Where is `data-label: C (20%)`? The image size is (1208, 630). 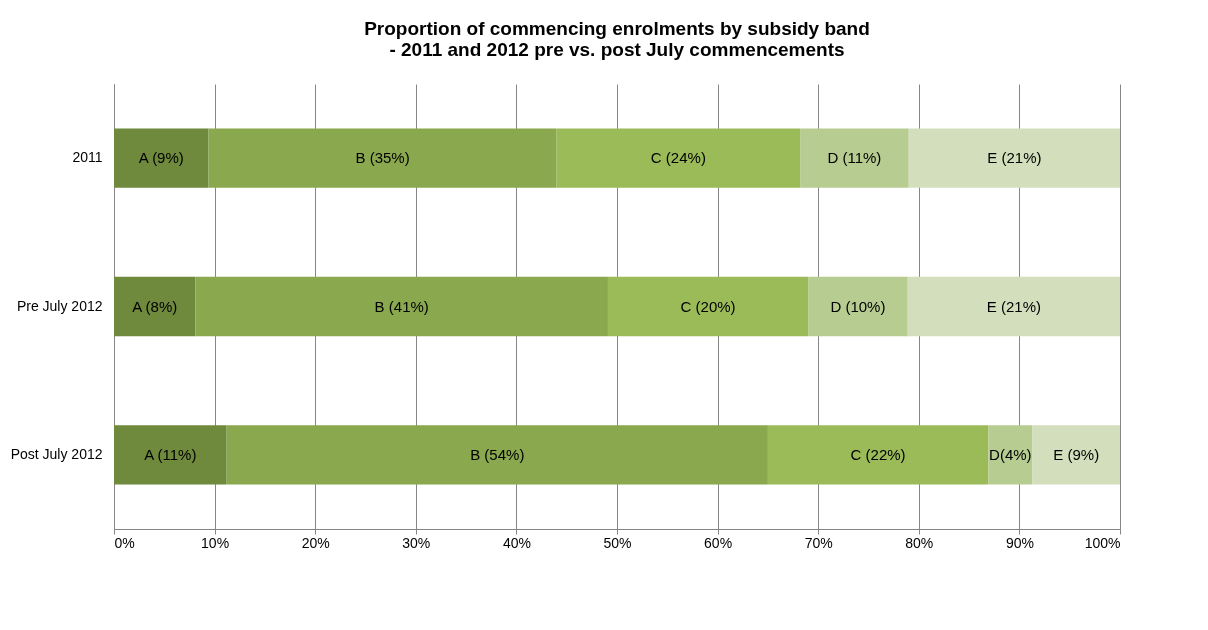
data-label: C (20%) is located at coordinates (708, 306).